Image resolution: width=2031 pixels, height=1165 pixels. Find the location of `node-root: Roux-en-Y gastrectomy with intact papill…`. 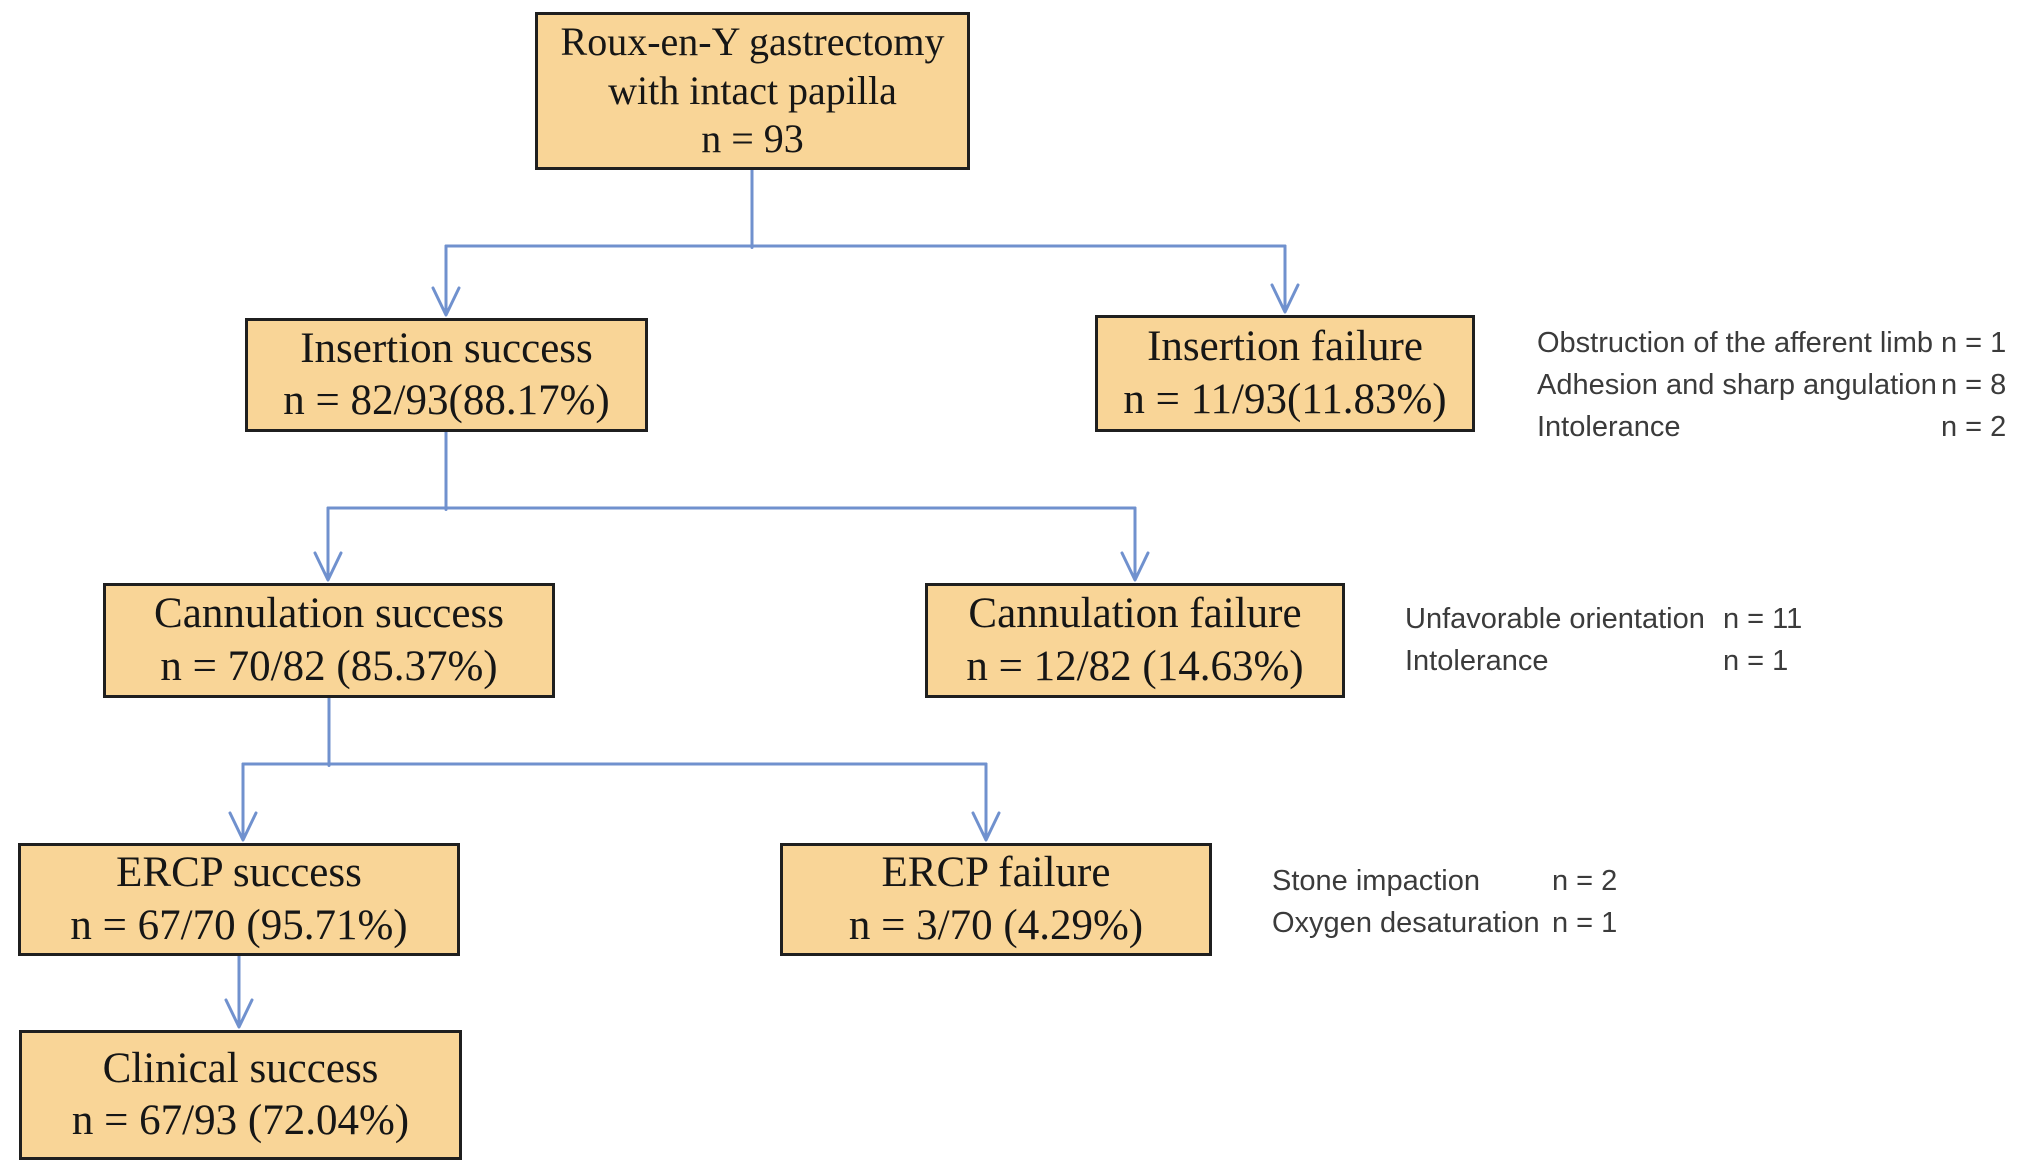

node-root: Roux-en-Y gastrectomy with intact papill… is located at coordinates (752, 91).